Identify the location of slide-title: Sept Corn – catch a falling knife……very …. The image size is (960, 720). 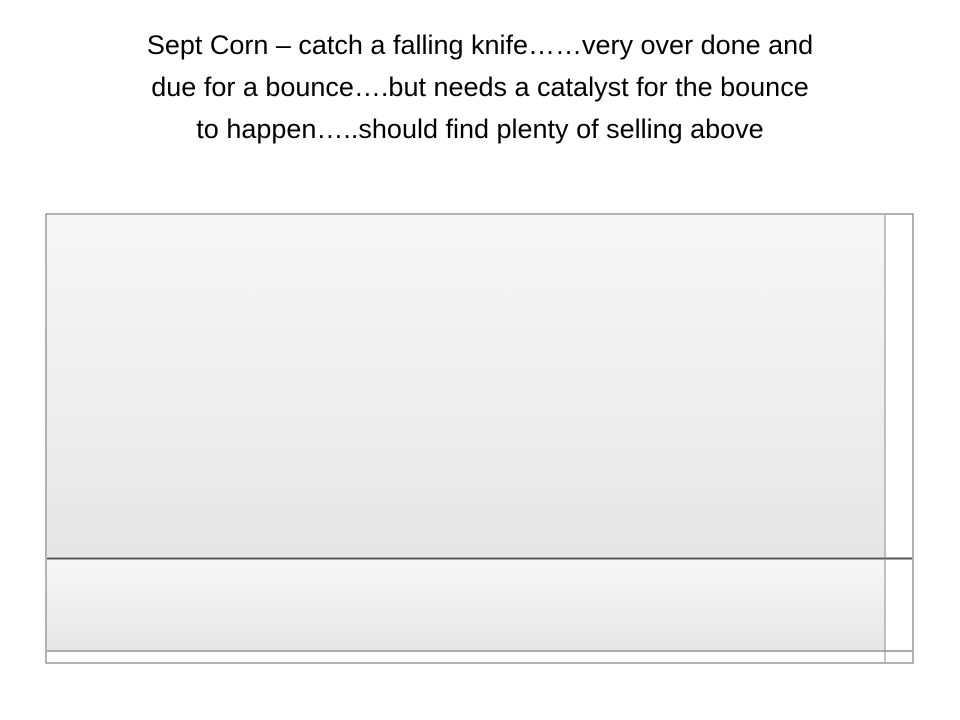
(480, 45).